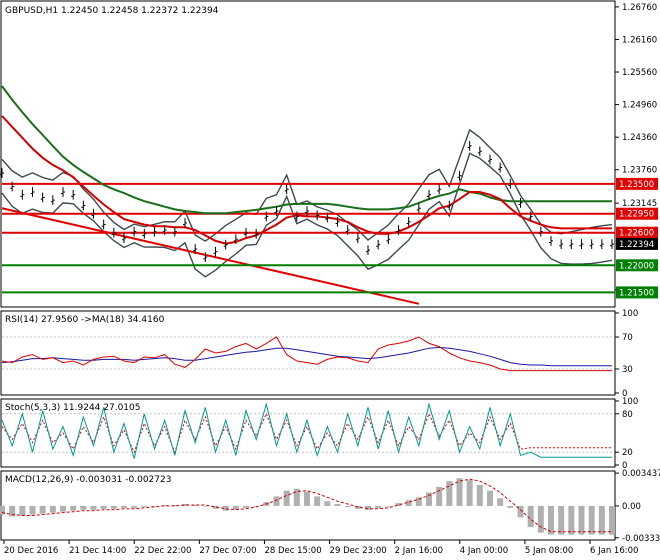 The width and height of the screenshot is (660, 560). I want to click on rsi-y-tick-label: 30, so click(627, 370).